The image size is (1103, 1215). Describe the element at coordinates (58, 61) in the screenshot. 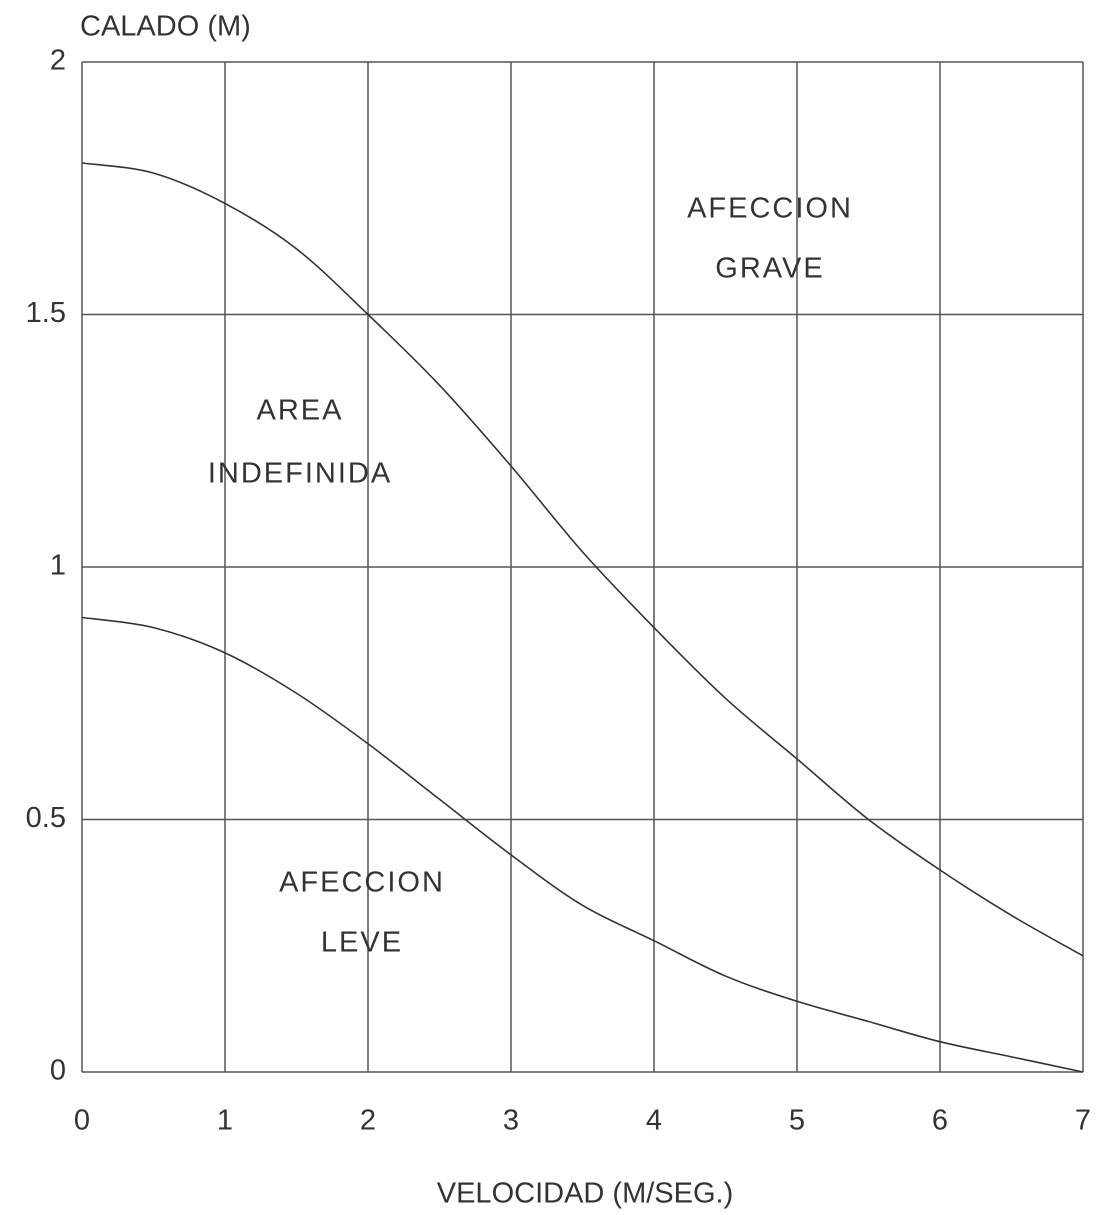

I see `y-tick-label: 2` at that location.